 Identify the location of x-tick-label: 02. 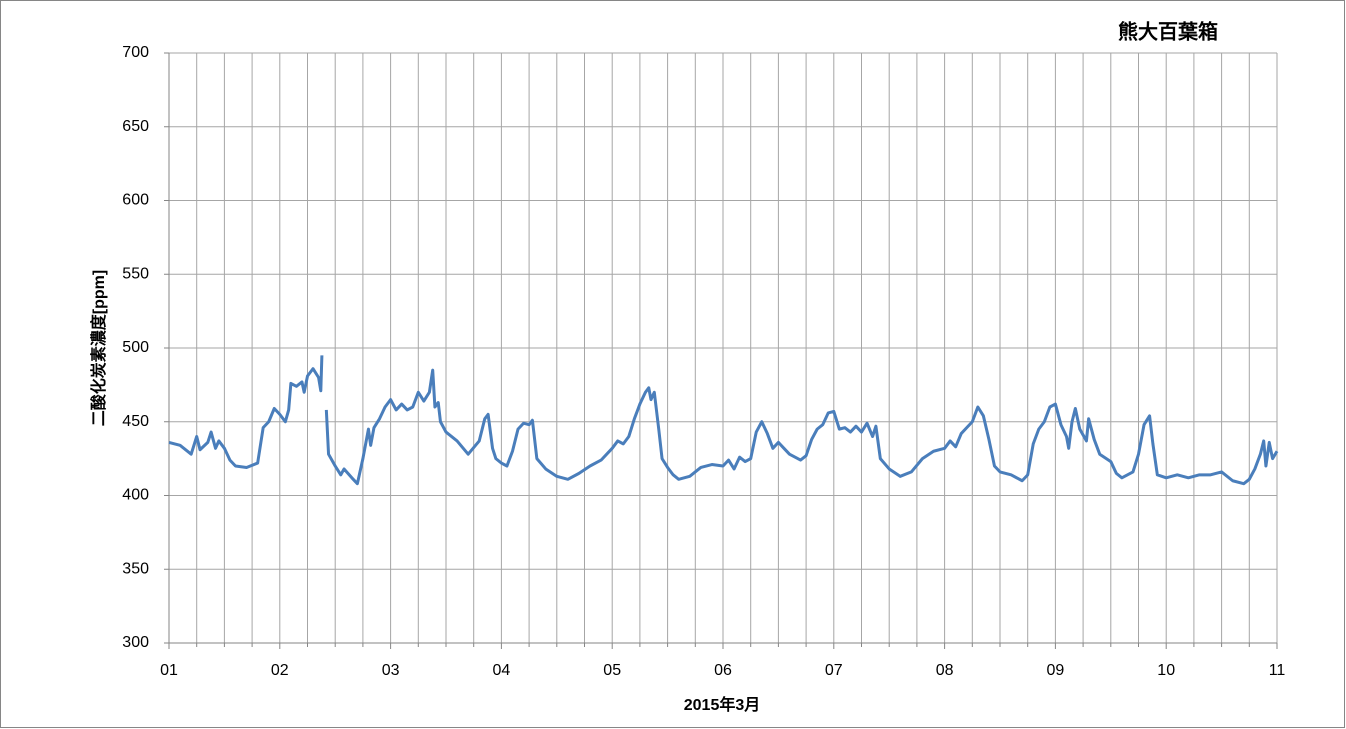
(280, 670).